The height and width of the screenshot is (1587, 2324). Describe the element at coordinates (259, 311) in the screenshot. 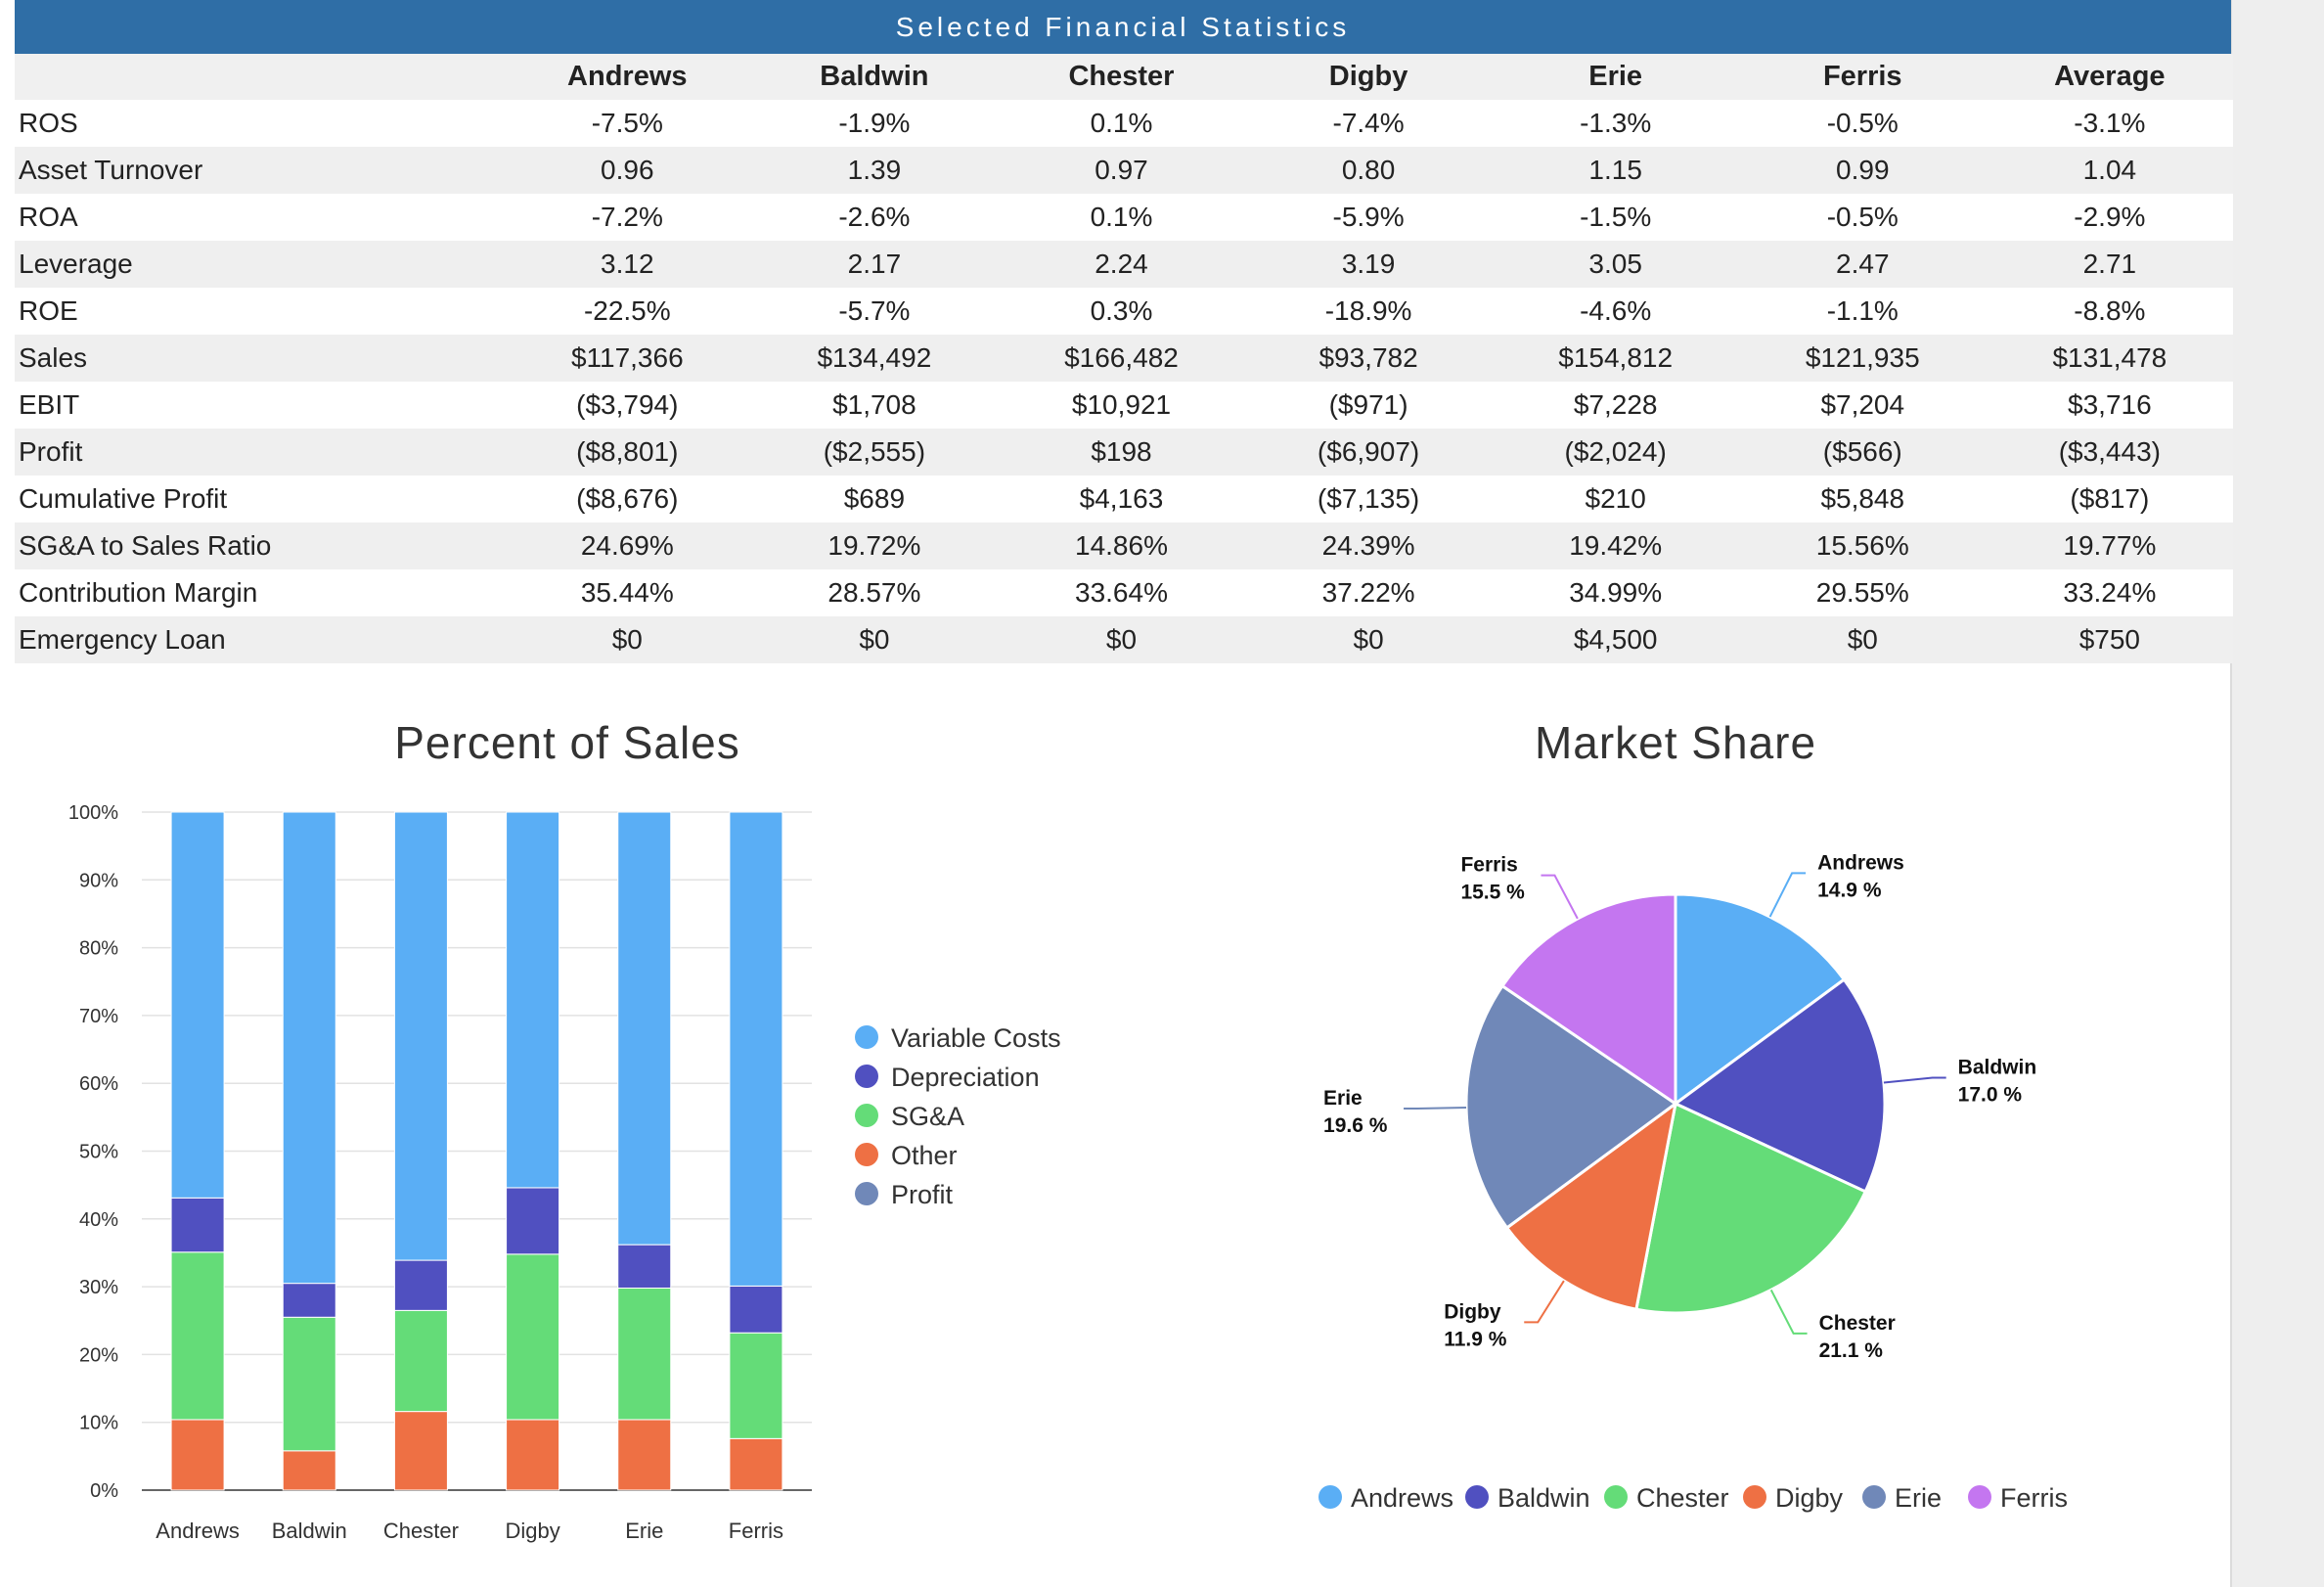

I see `row-label: ROE` at that location.